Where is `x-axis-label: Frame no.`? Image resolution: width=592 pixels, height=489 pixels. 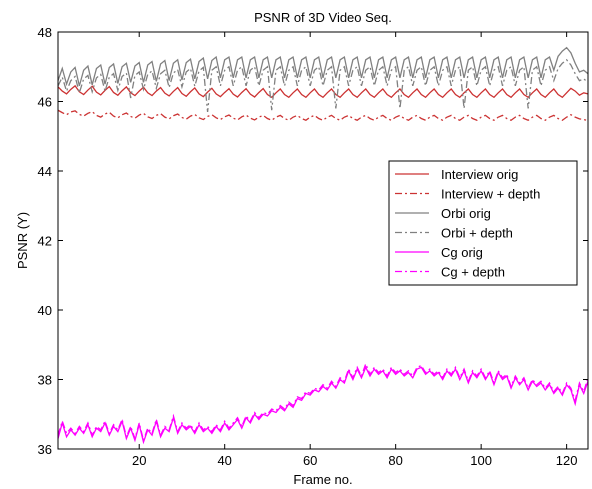
x-axis-label: Frame no. is located at coordinates (322, 479).